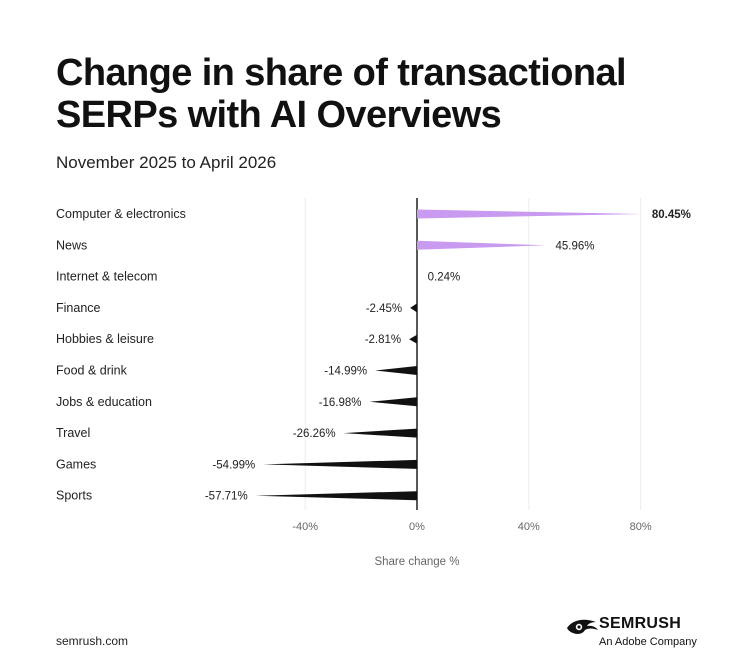  I want to click on value-label: 45.96%, so click(574, 246).